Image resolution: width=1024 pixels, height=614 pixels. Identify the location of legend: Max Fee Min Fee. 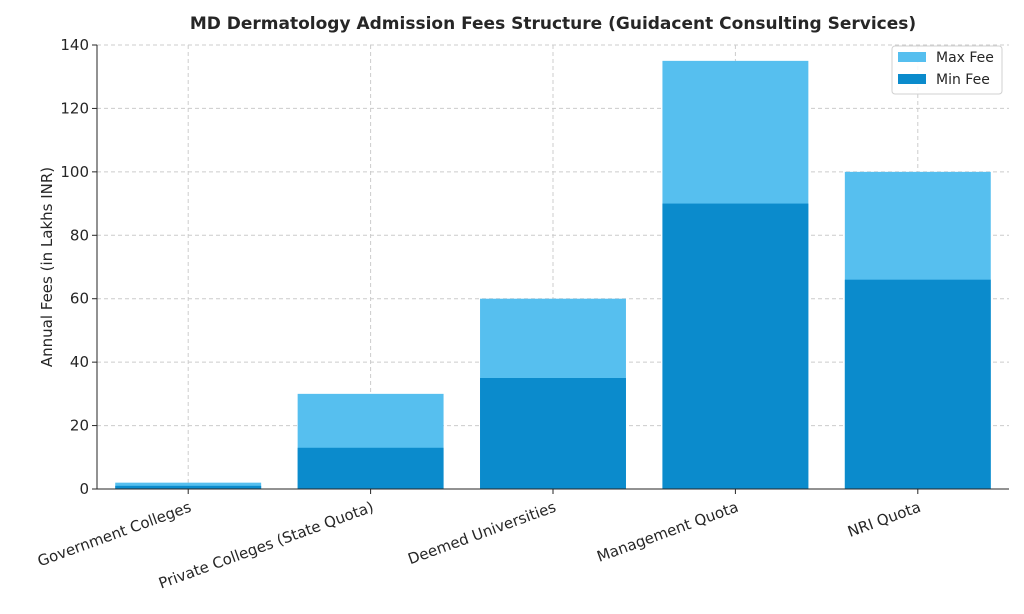
(947, 70).